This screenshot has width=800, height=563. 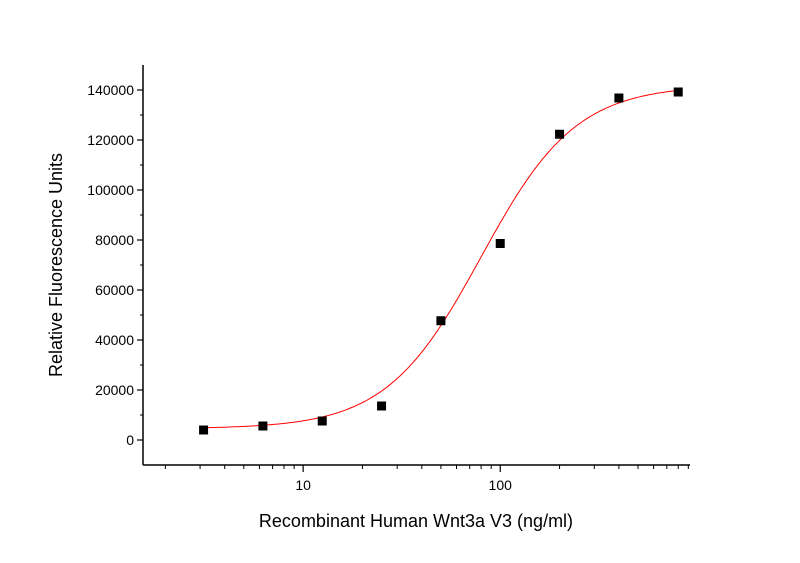 What do you see at coordinates (110, 140) in the screenshot?
I see `y-tick-label: 120000` at bounding box center [110, 140].